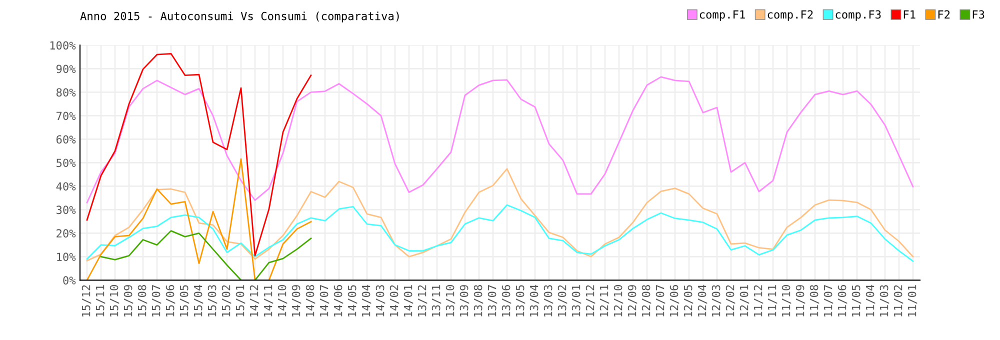 The width and height of the screenshot is (1000, 340). I want to click on x-tick-label: 12/02, so click(731, 300).